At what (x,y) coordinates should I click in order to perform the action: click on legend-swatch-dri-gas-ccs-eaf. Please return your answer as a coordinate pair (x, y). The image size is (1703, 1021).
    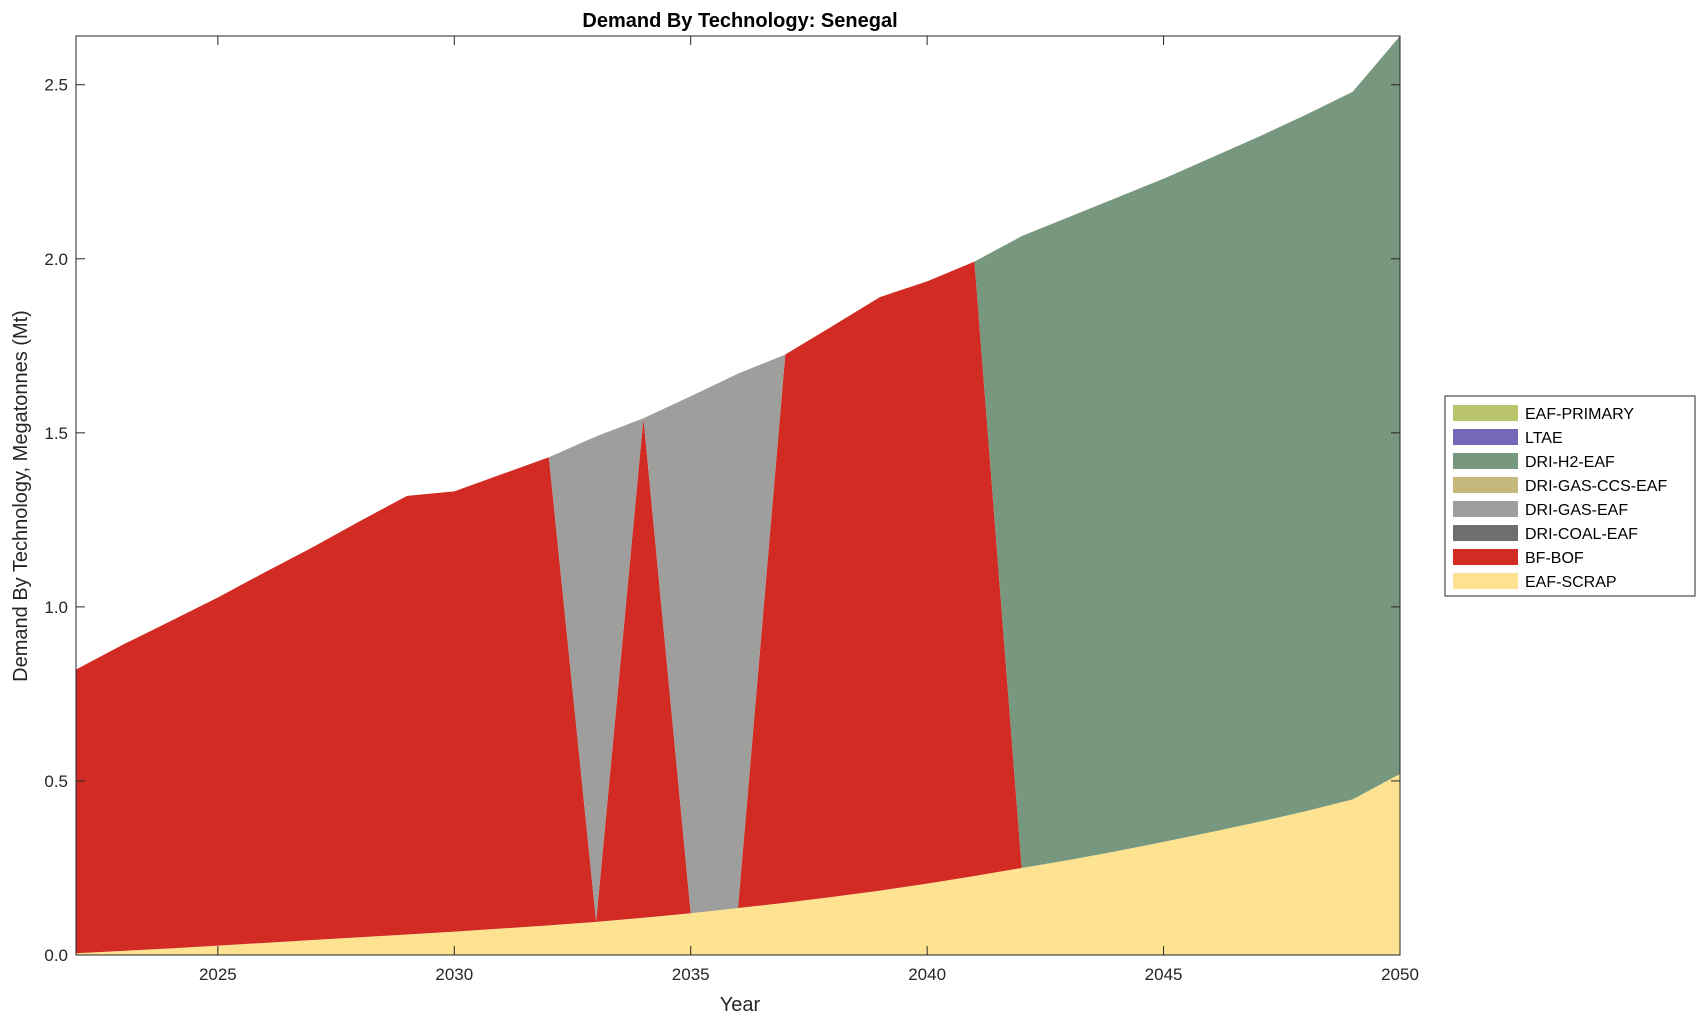
    Looking at the image, I should click on (1485, 485).